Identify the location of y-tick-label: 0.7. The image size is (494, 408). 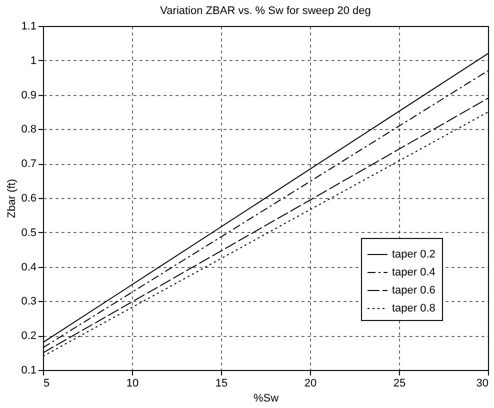
(28, 164).